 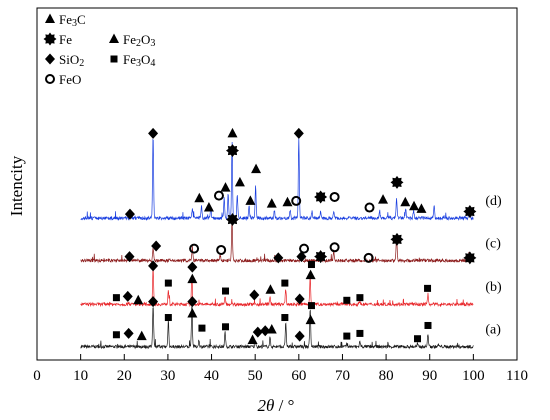 What do you see at coordinates (124, 376) in the screenshot?
I see `x-tick-label: 20` at bounding box center [124, 376].